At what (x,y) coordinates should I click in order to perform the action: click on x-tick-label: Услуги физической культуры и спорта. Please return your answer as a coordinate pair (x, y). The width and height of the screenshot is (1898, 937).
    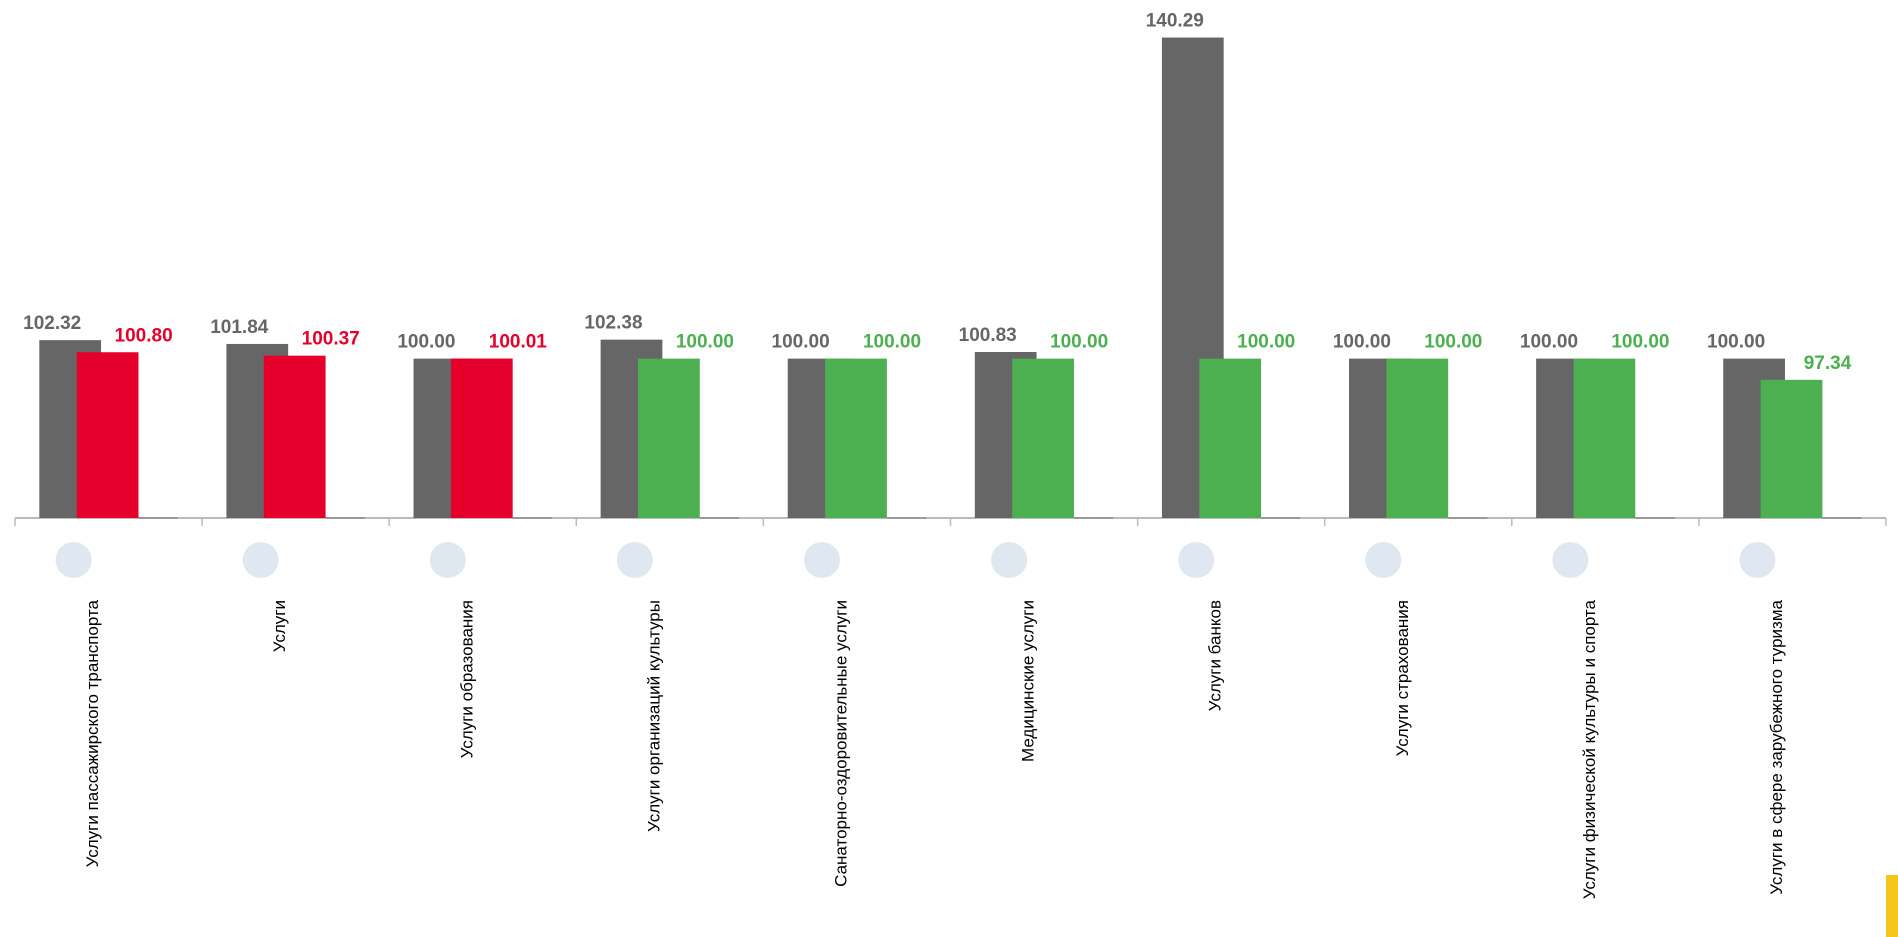
    Looking at the image, I should click on (1589, 749).